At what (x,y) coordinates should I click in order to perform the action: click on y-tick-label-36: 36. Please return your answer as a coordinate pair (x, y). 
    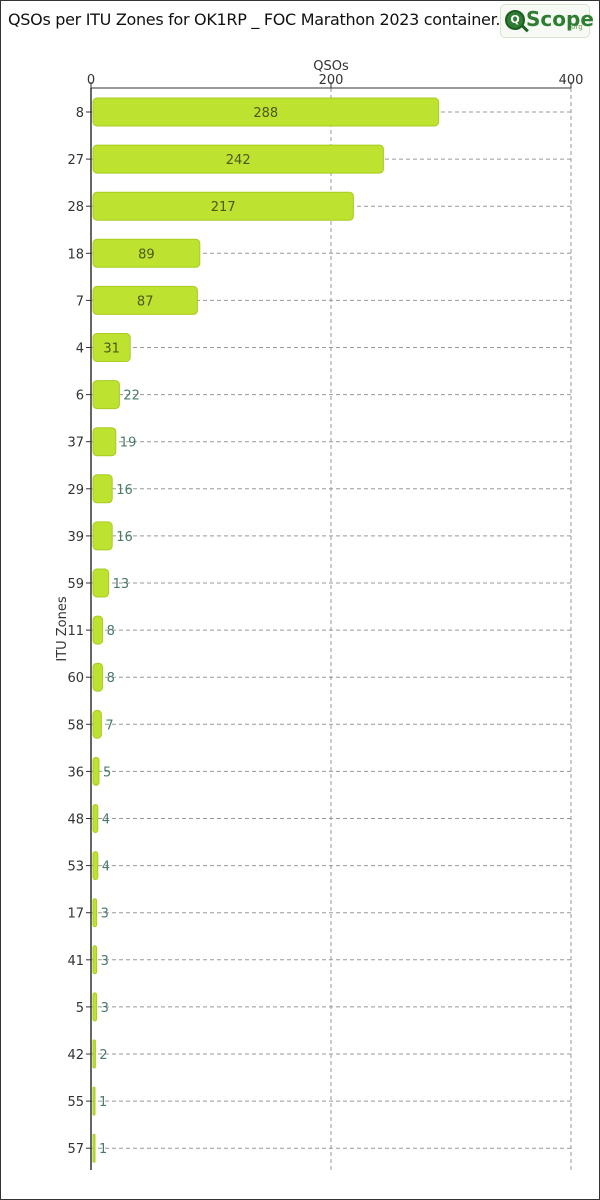
    Looking at the image, I should click on (75, 772).